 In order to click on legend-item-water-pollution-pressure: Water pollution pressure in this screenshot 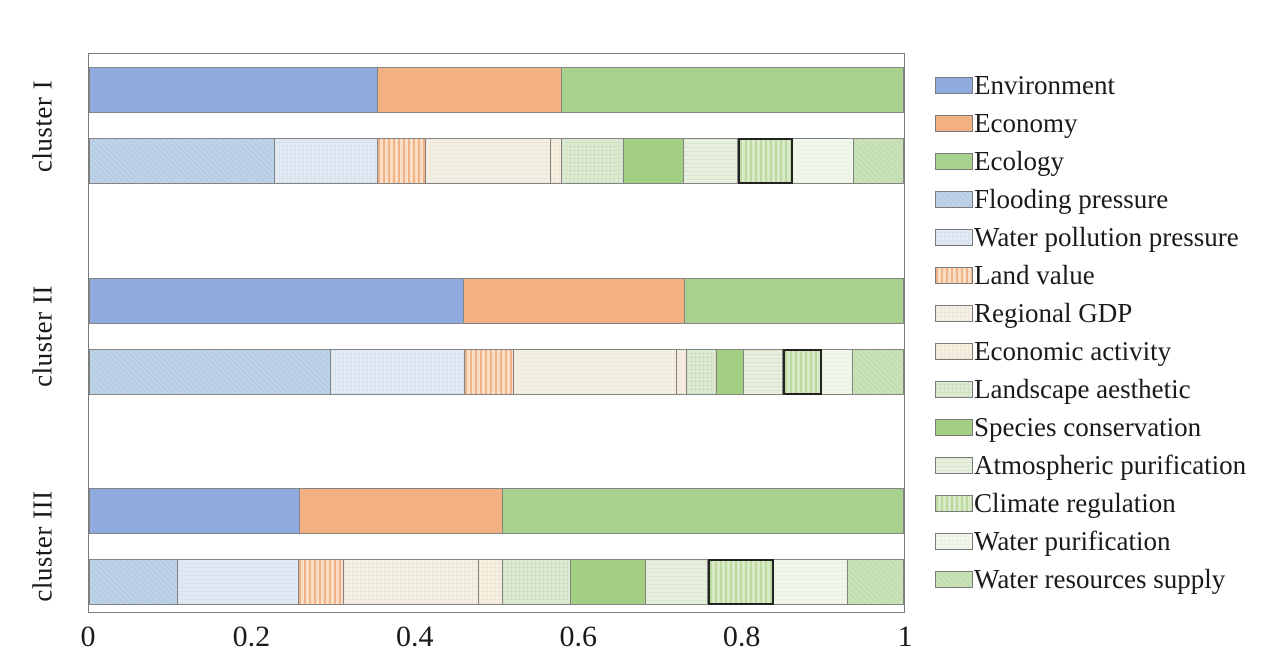, I will do `click(1090, 237)`.